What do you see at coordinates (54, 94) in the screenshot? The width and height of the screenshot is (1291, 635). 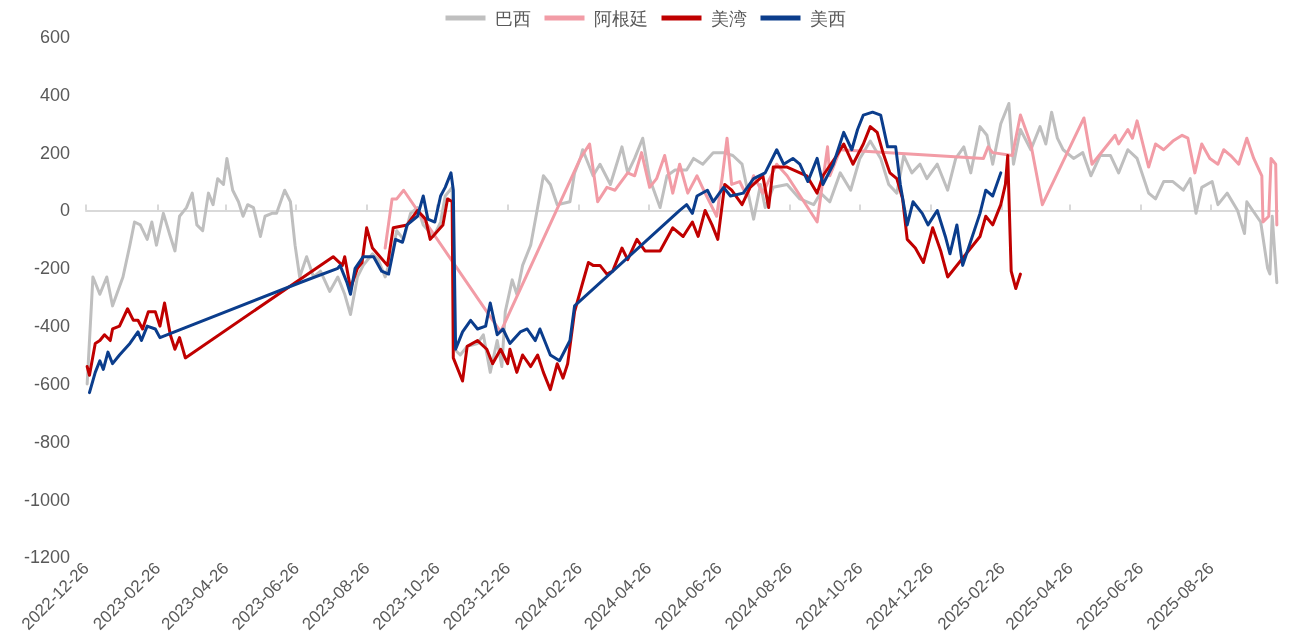 I see `y-tick-label: 400` at bounding box center [54, 94].